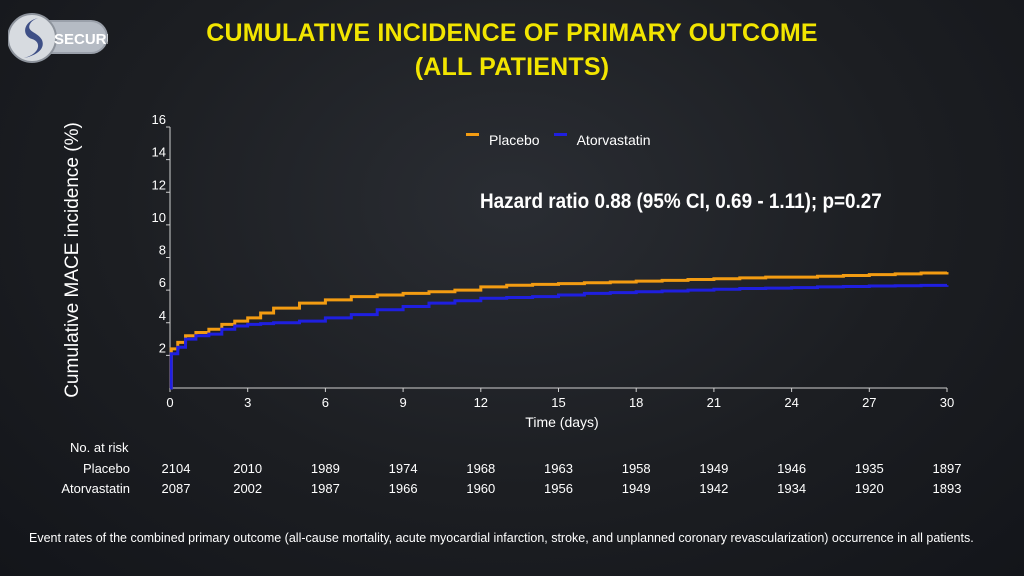  Describe the element at coordinates (792, 488) in the screenshot. I see `risk-cell-atorvastatin: 1934` at that location.